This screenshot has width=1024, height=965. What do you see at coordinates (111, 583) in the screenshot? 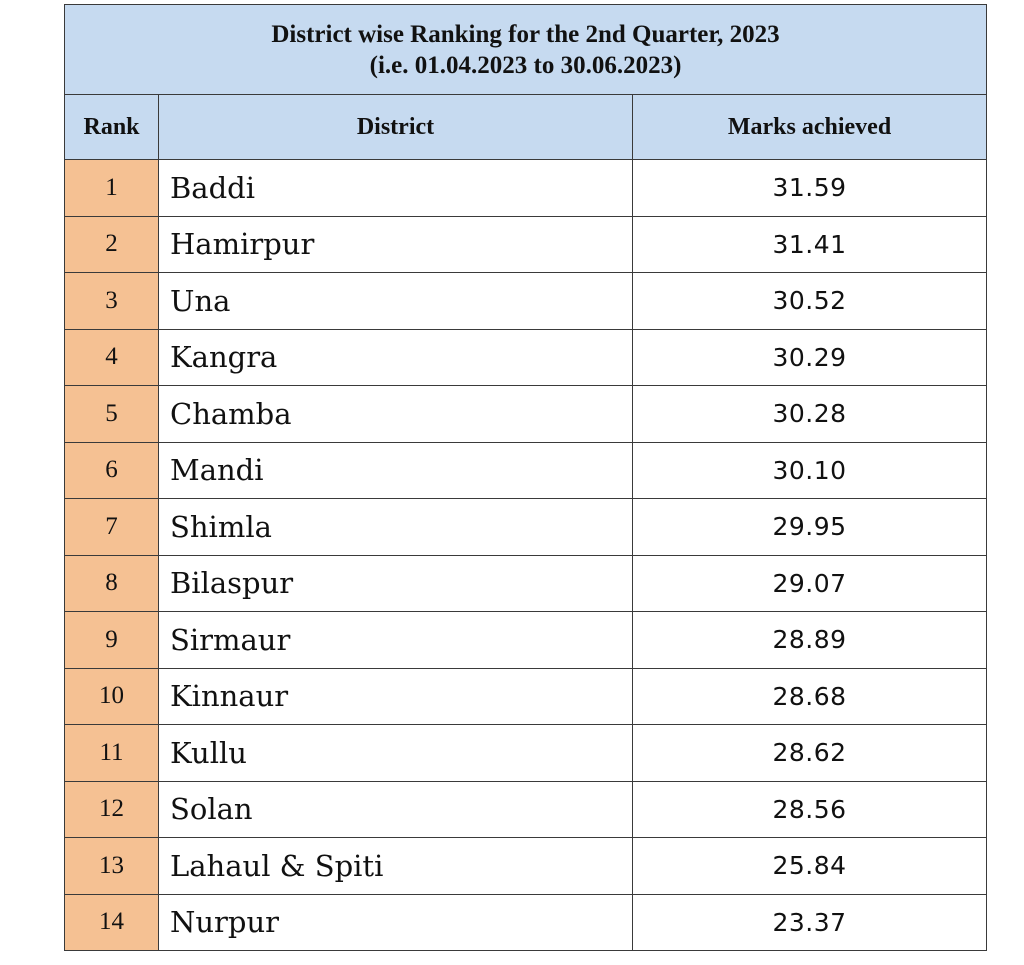
I see `rank-cell: 8` at bounding box center [111, 583].